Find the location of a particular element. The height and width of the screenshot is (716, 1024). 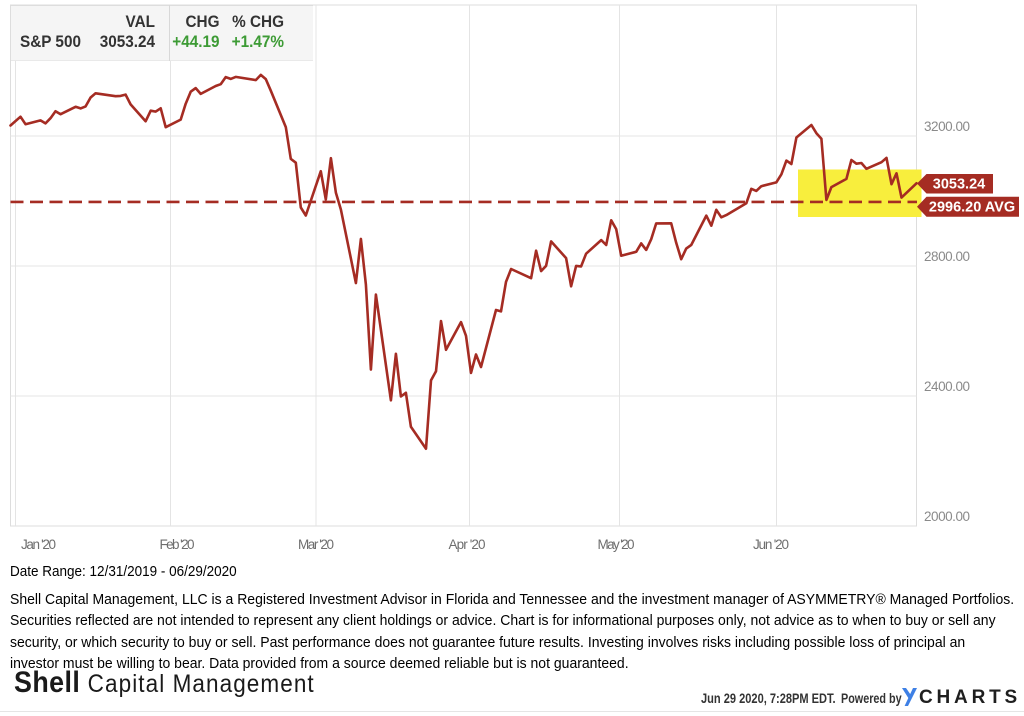

svg-text: Apr '20 is located at coordinates (467, 544).